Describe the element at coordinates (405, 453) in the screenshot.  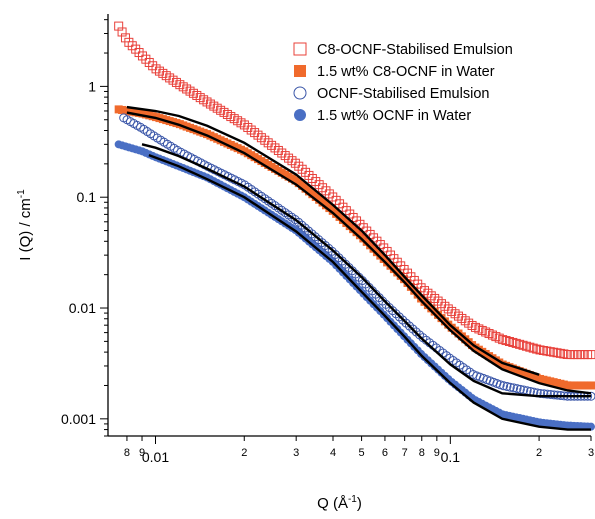
I see `x-tick-label: 7` at that location.